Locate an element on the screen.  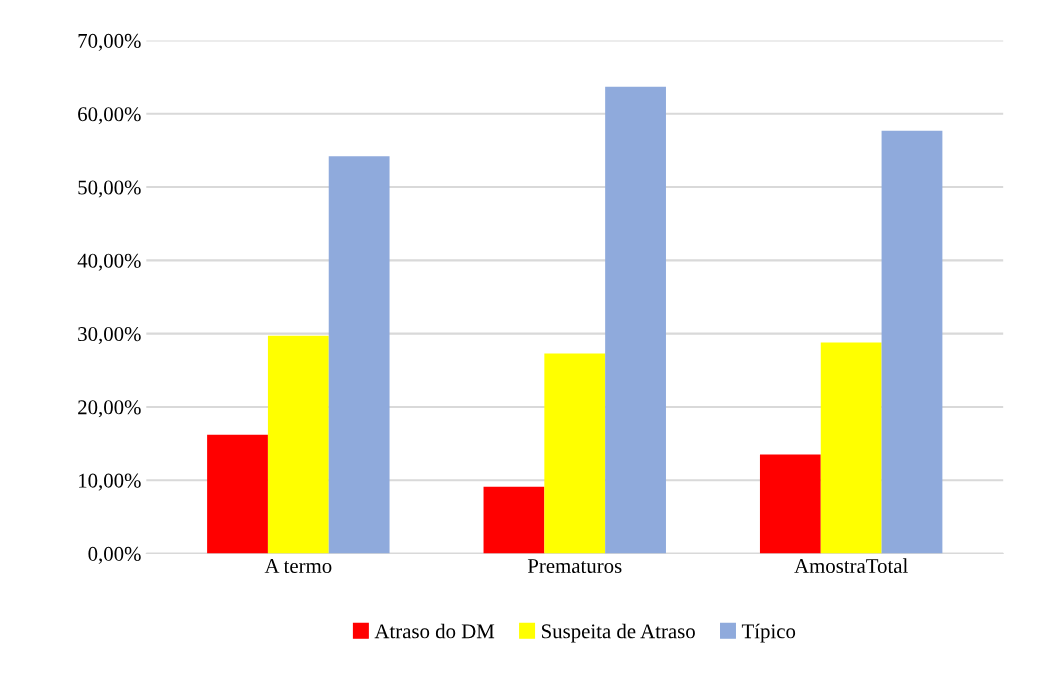
x-tick-label: AmostraTotal is located at coordinates (851, 566).